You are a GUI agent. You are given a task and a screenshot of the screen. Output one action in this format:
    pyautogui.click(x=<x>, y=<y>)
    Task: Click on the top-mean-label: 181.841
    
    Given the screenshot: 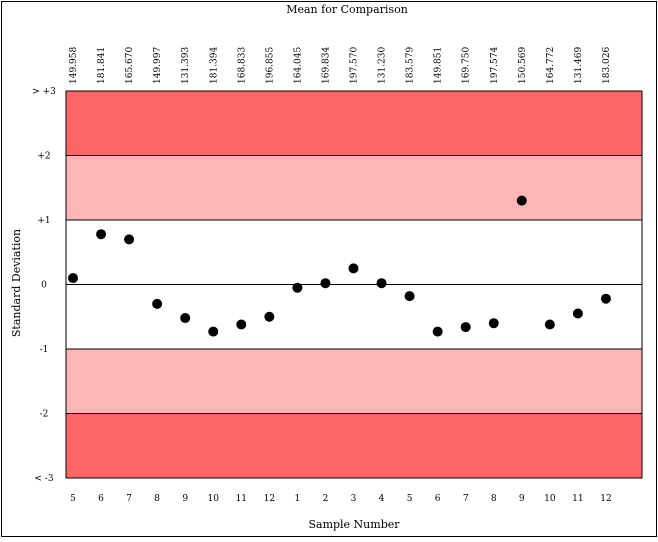 What is the action you would take?
    pyautogui.click(x=102, y=65)
    